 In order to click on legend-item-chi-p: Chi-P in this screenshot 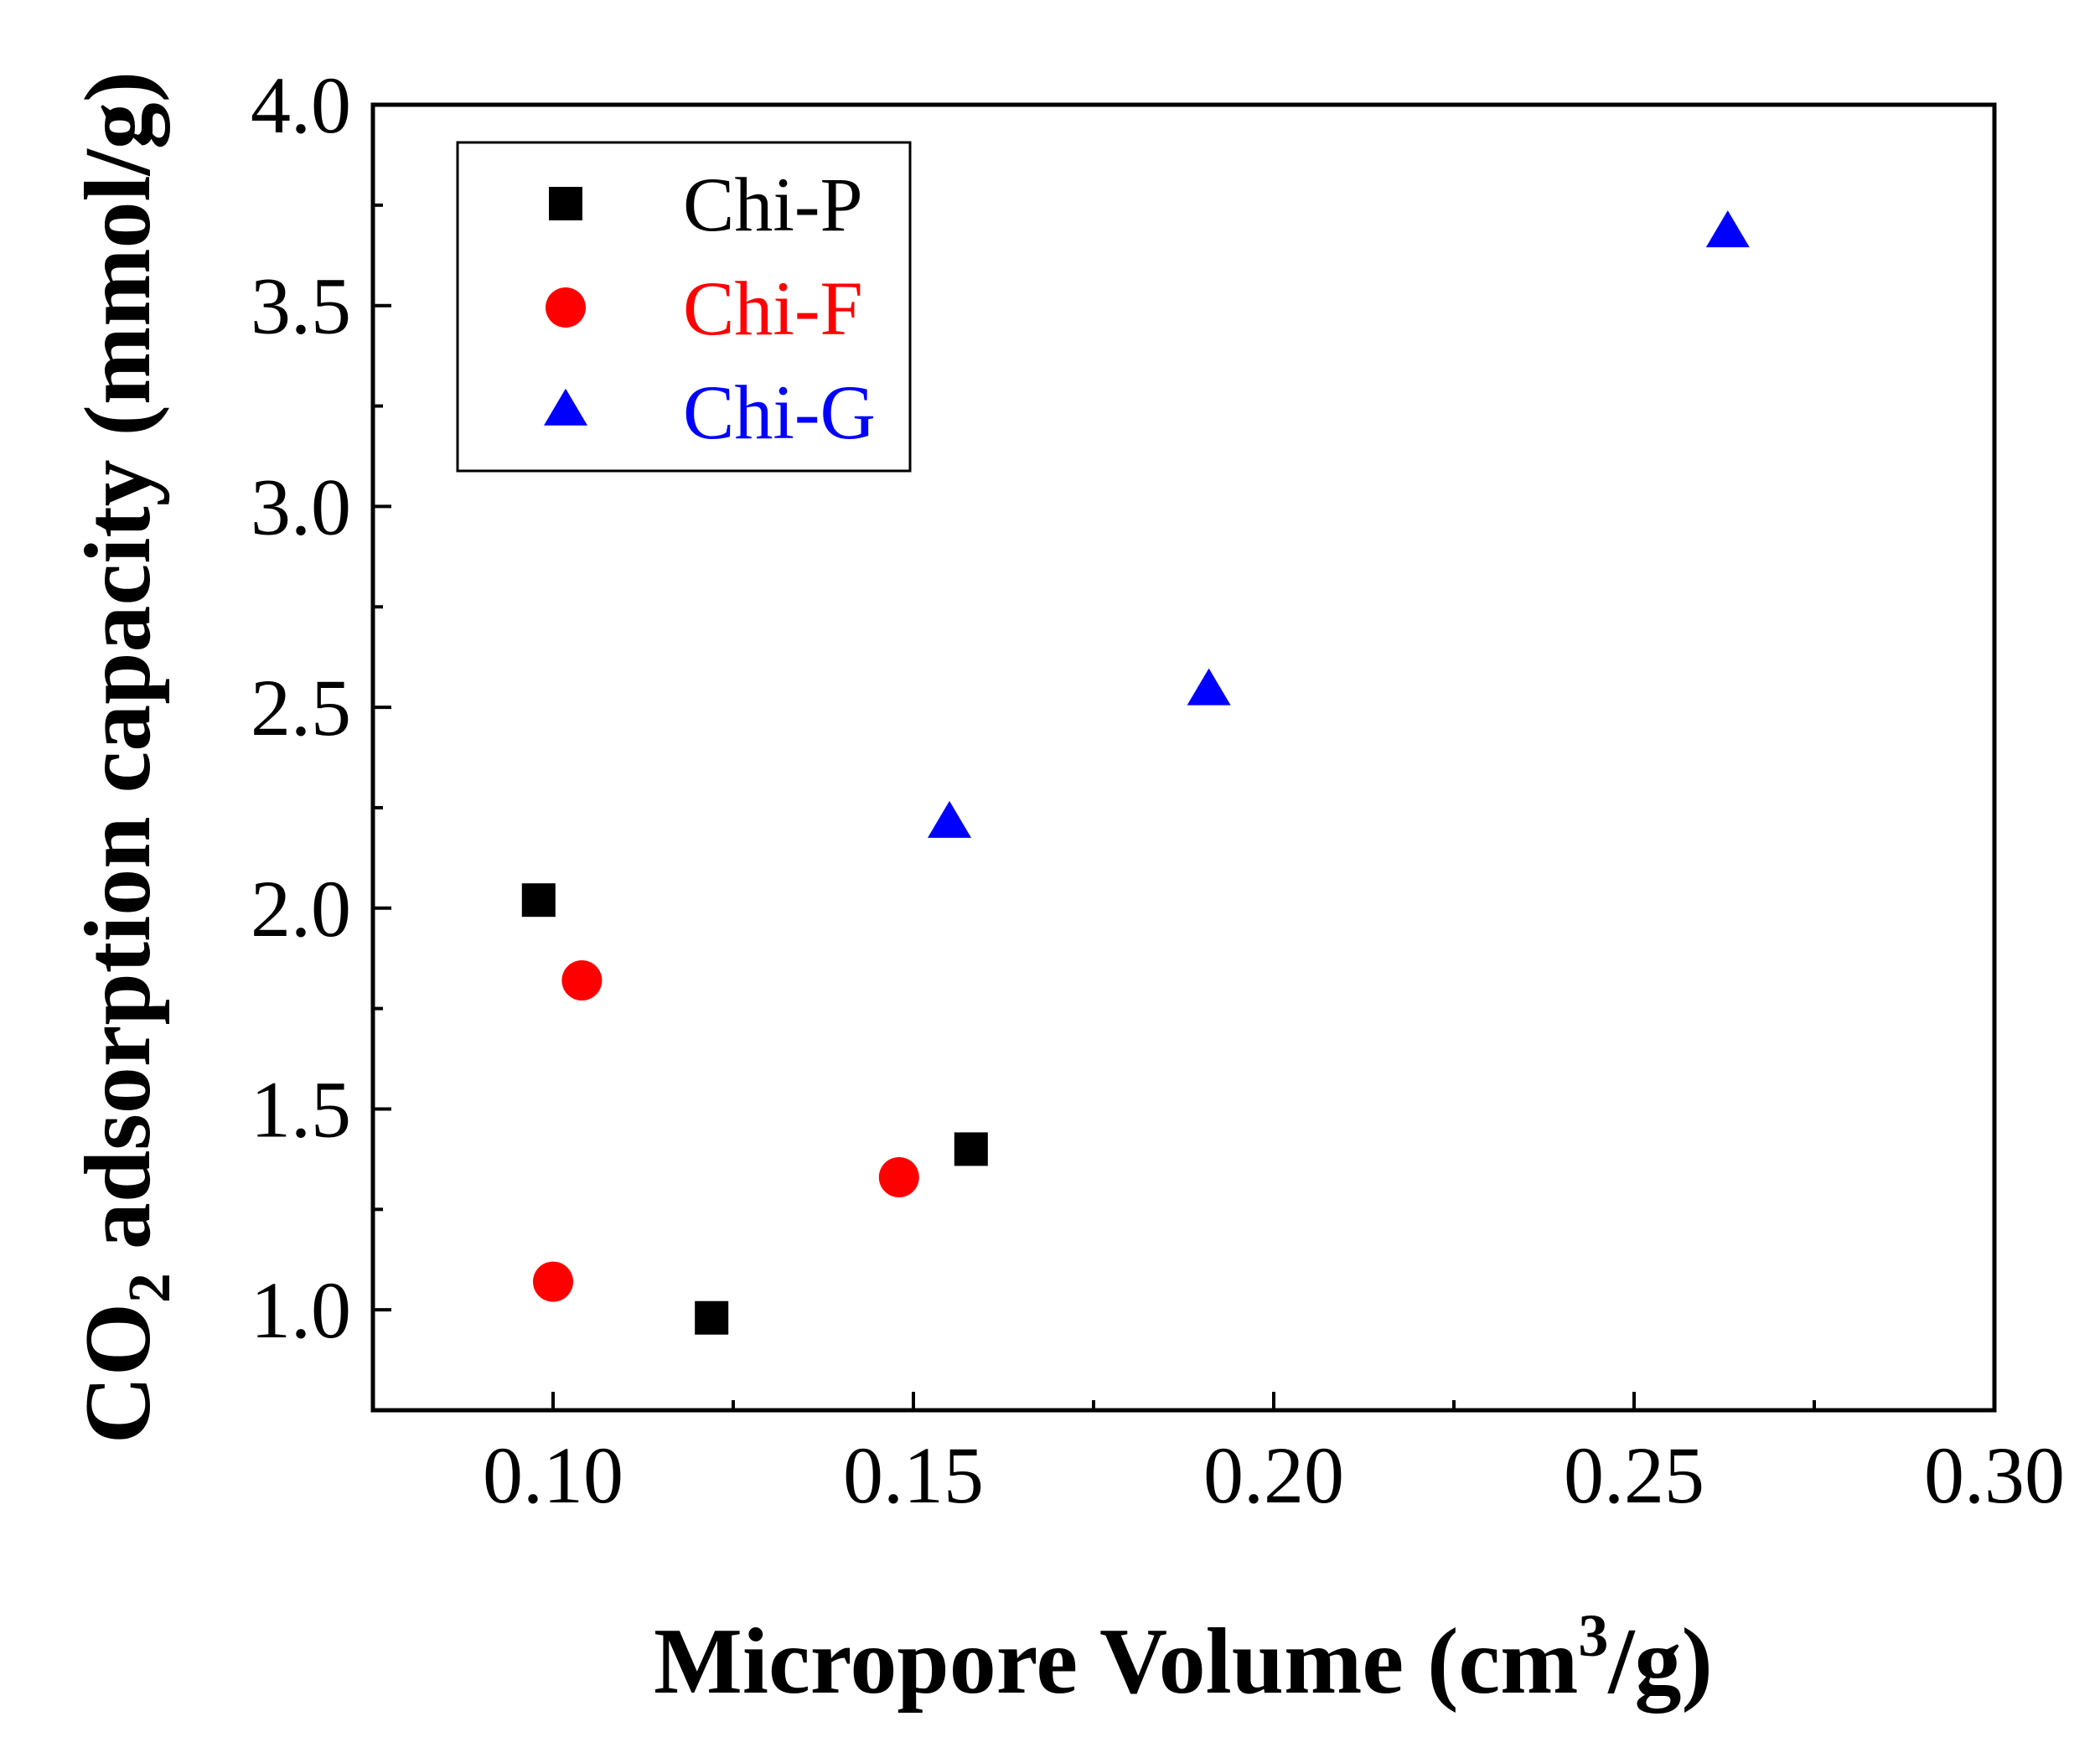, I will do `click(706, 204)`.